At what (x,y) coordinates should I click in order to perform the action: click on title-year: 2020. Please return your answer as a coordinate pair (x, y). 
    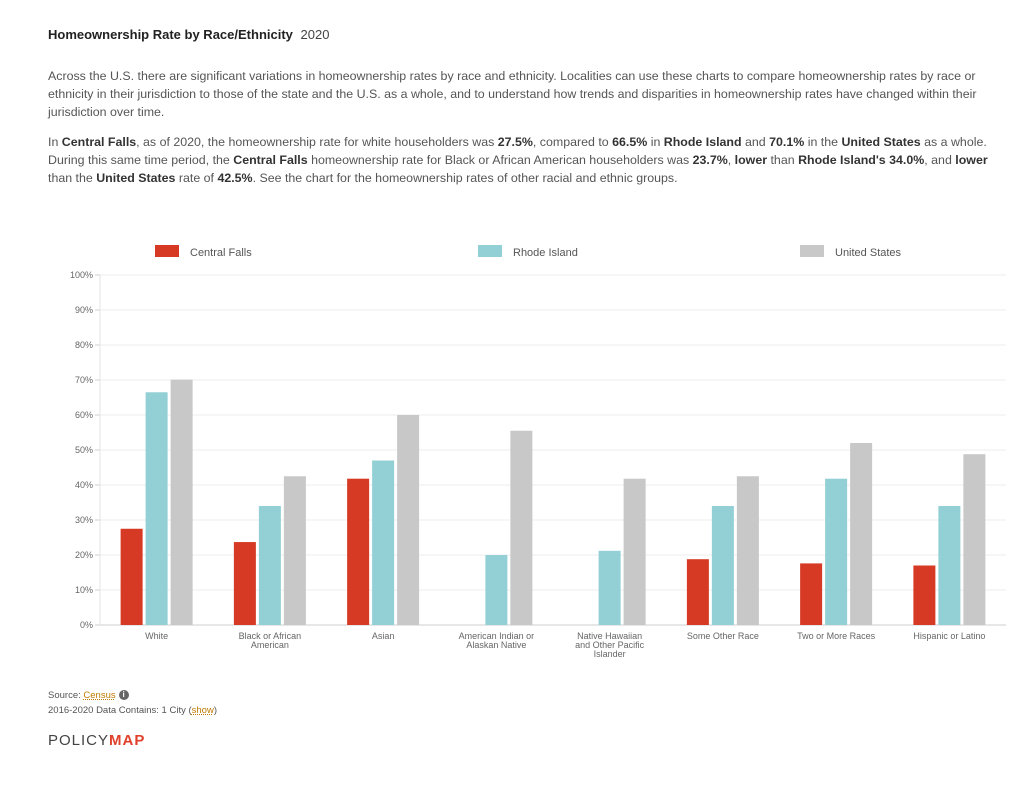
    Looking at the image, I should click on (315, 34).